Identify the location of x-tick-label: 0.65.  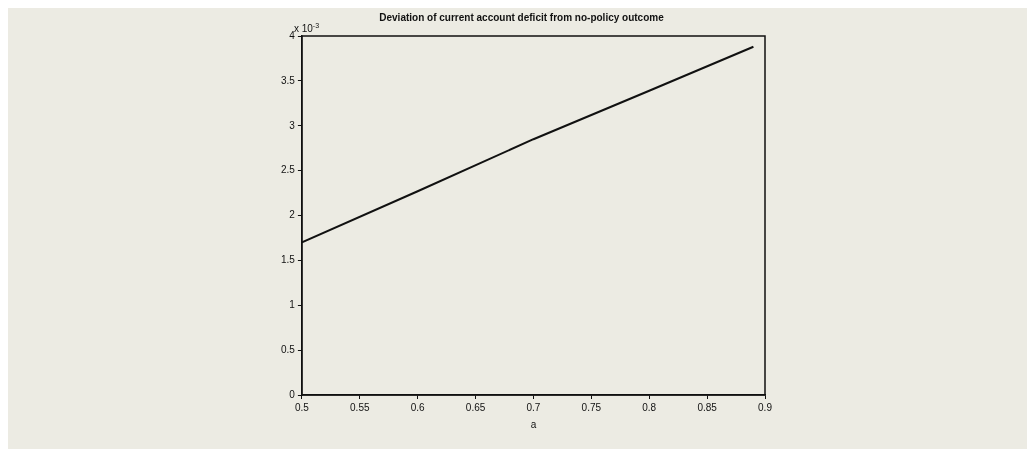
(475, 407).